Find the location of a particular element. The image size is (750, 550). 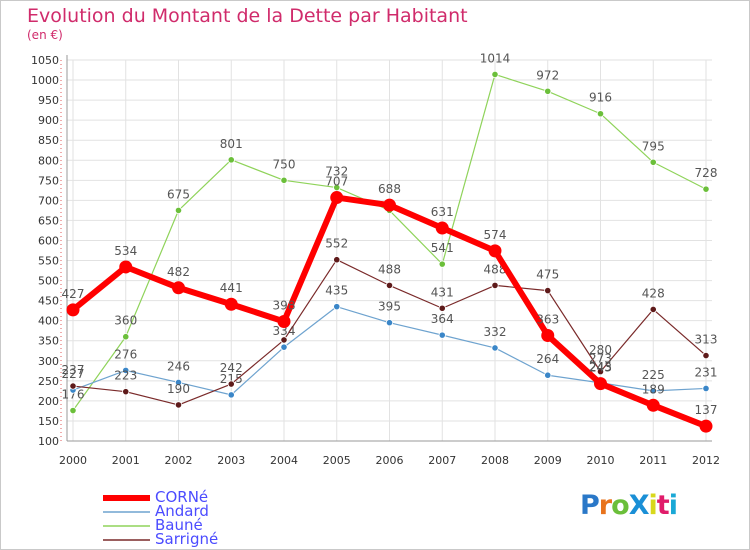

data-label-sarrign: 237 is located at coordinates (73, 370).